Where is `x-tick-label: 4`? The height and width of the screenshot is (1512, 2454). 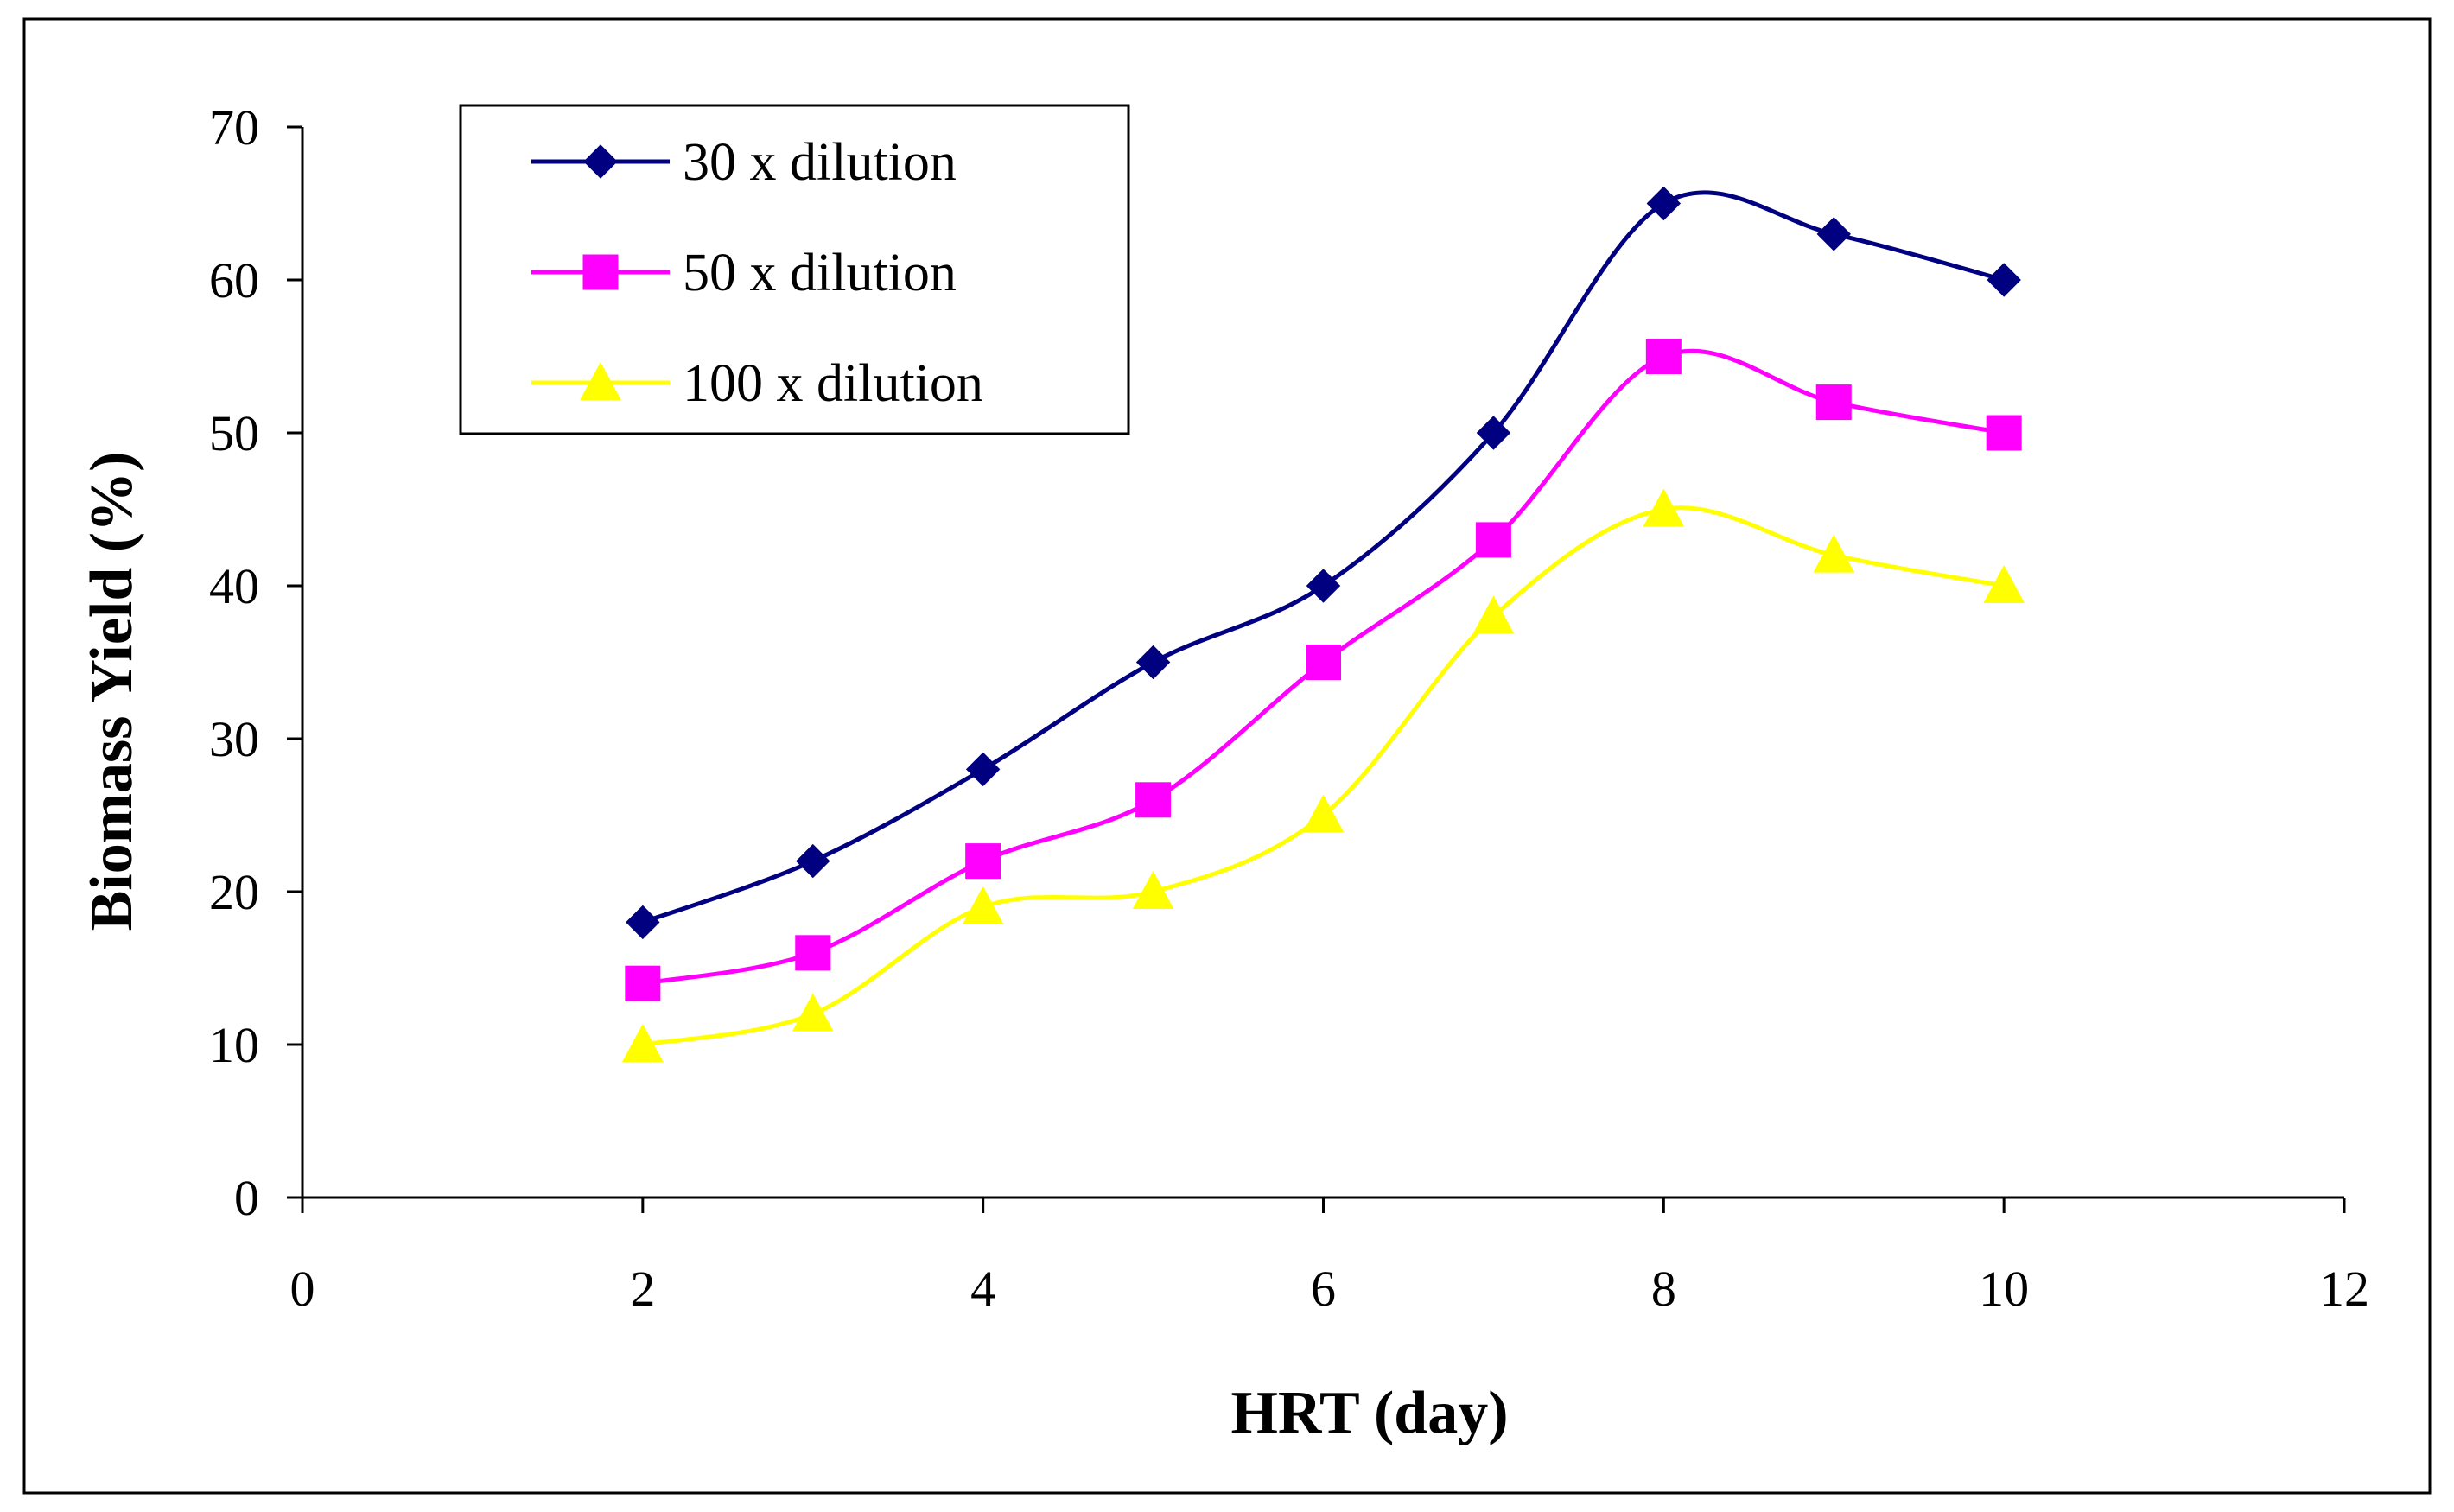 x-tick-label: 4 is located at coordinates (982, 1289).